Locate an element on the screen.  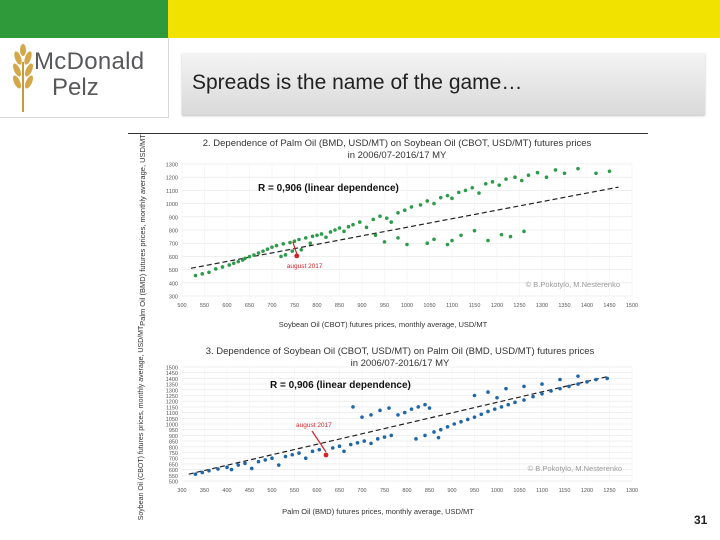
x-tick-label: 1450 is located at coordinates (609, 306).